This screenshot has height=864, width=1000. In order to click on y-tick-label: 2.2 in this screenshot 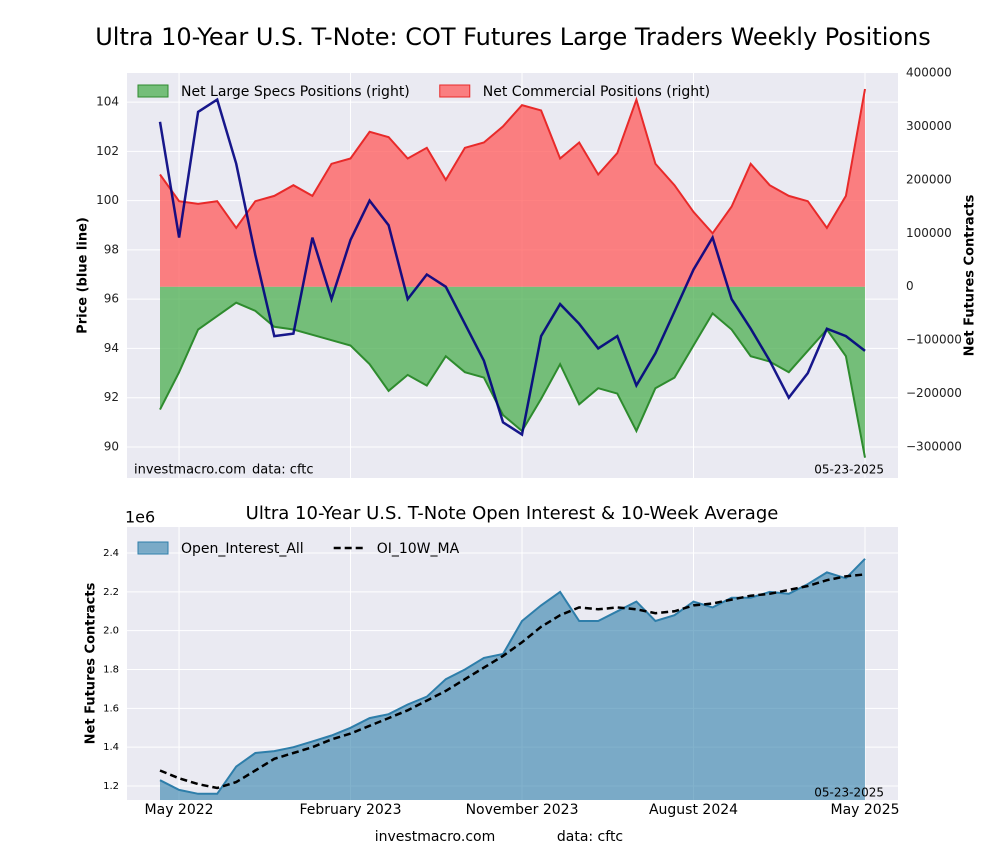, I will do `click(111, 592)`.